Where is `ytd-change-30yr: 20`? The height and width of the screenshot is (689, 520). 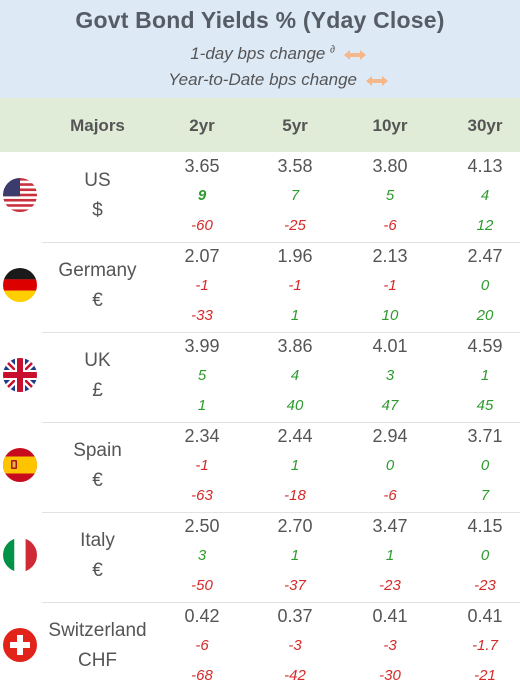 ytd-change-30yr: 20 is located at coordinates (485, 315).